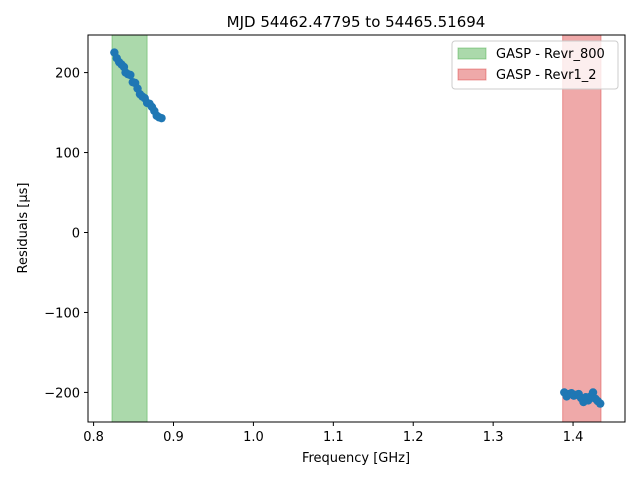 The height and width of the screenshot is (480, 640). Describe the element at coordinates (493, 437) in the screenshot. I see `x-tick-label: 1.3` at that location.